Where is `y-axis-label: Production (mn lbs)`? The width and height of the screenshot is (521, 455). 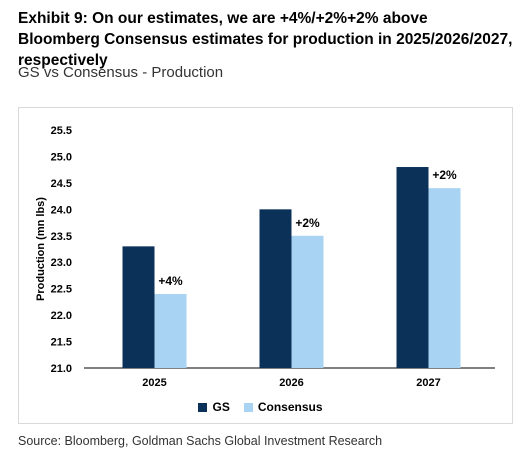
y-axis-label: Production (mn lbs) is located at coordinates (41, 249).